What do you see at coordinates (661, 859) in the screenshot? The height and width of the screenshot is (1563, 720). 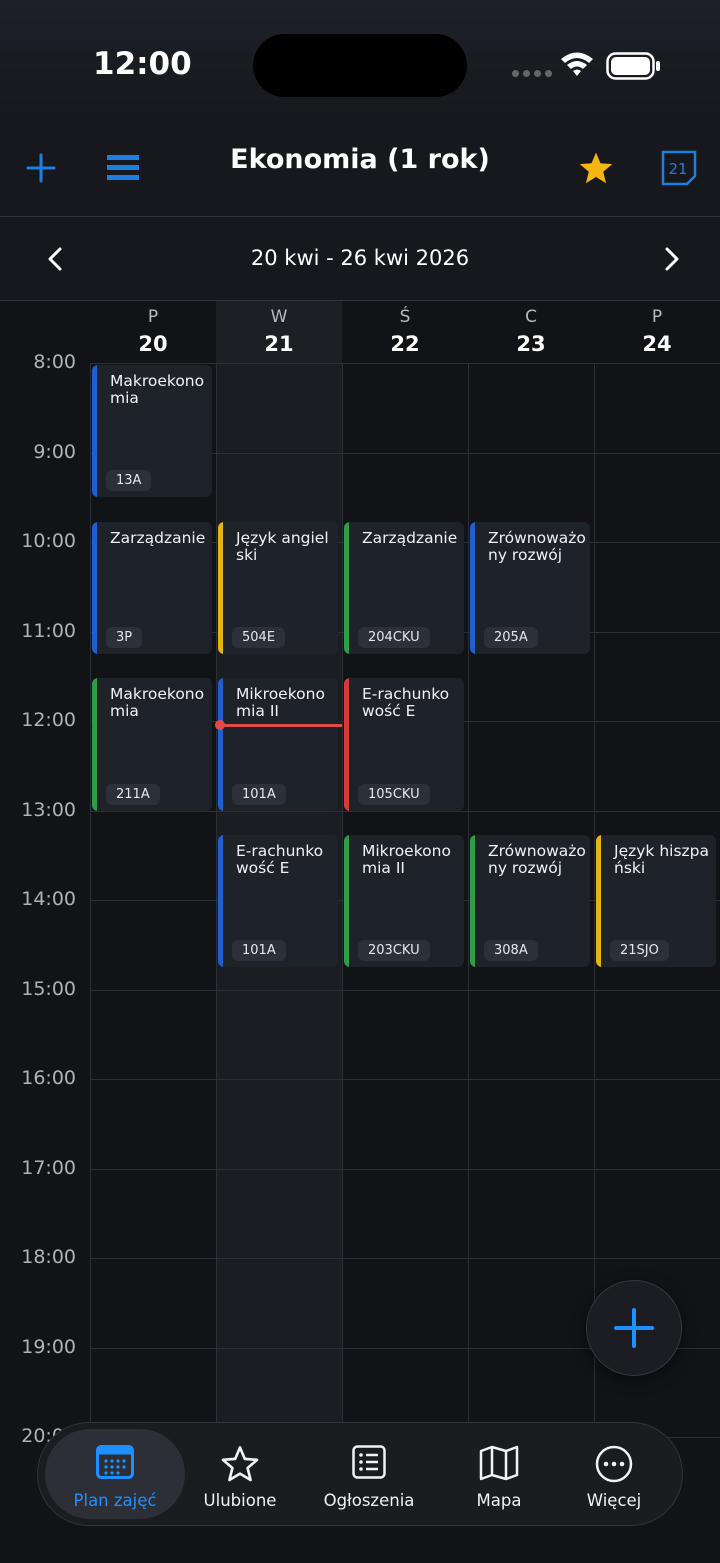 I see `event-name: Język hiszpański` at bounding box center [661, 859].